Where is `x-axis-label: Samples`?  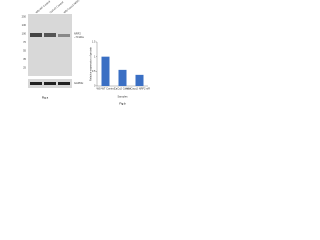 x-axis-label: Samples is located at coordinates (122, 97).